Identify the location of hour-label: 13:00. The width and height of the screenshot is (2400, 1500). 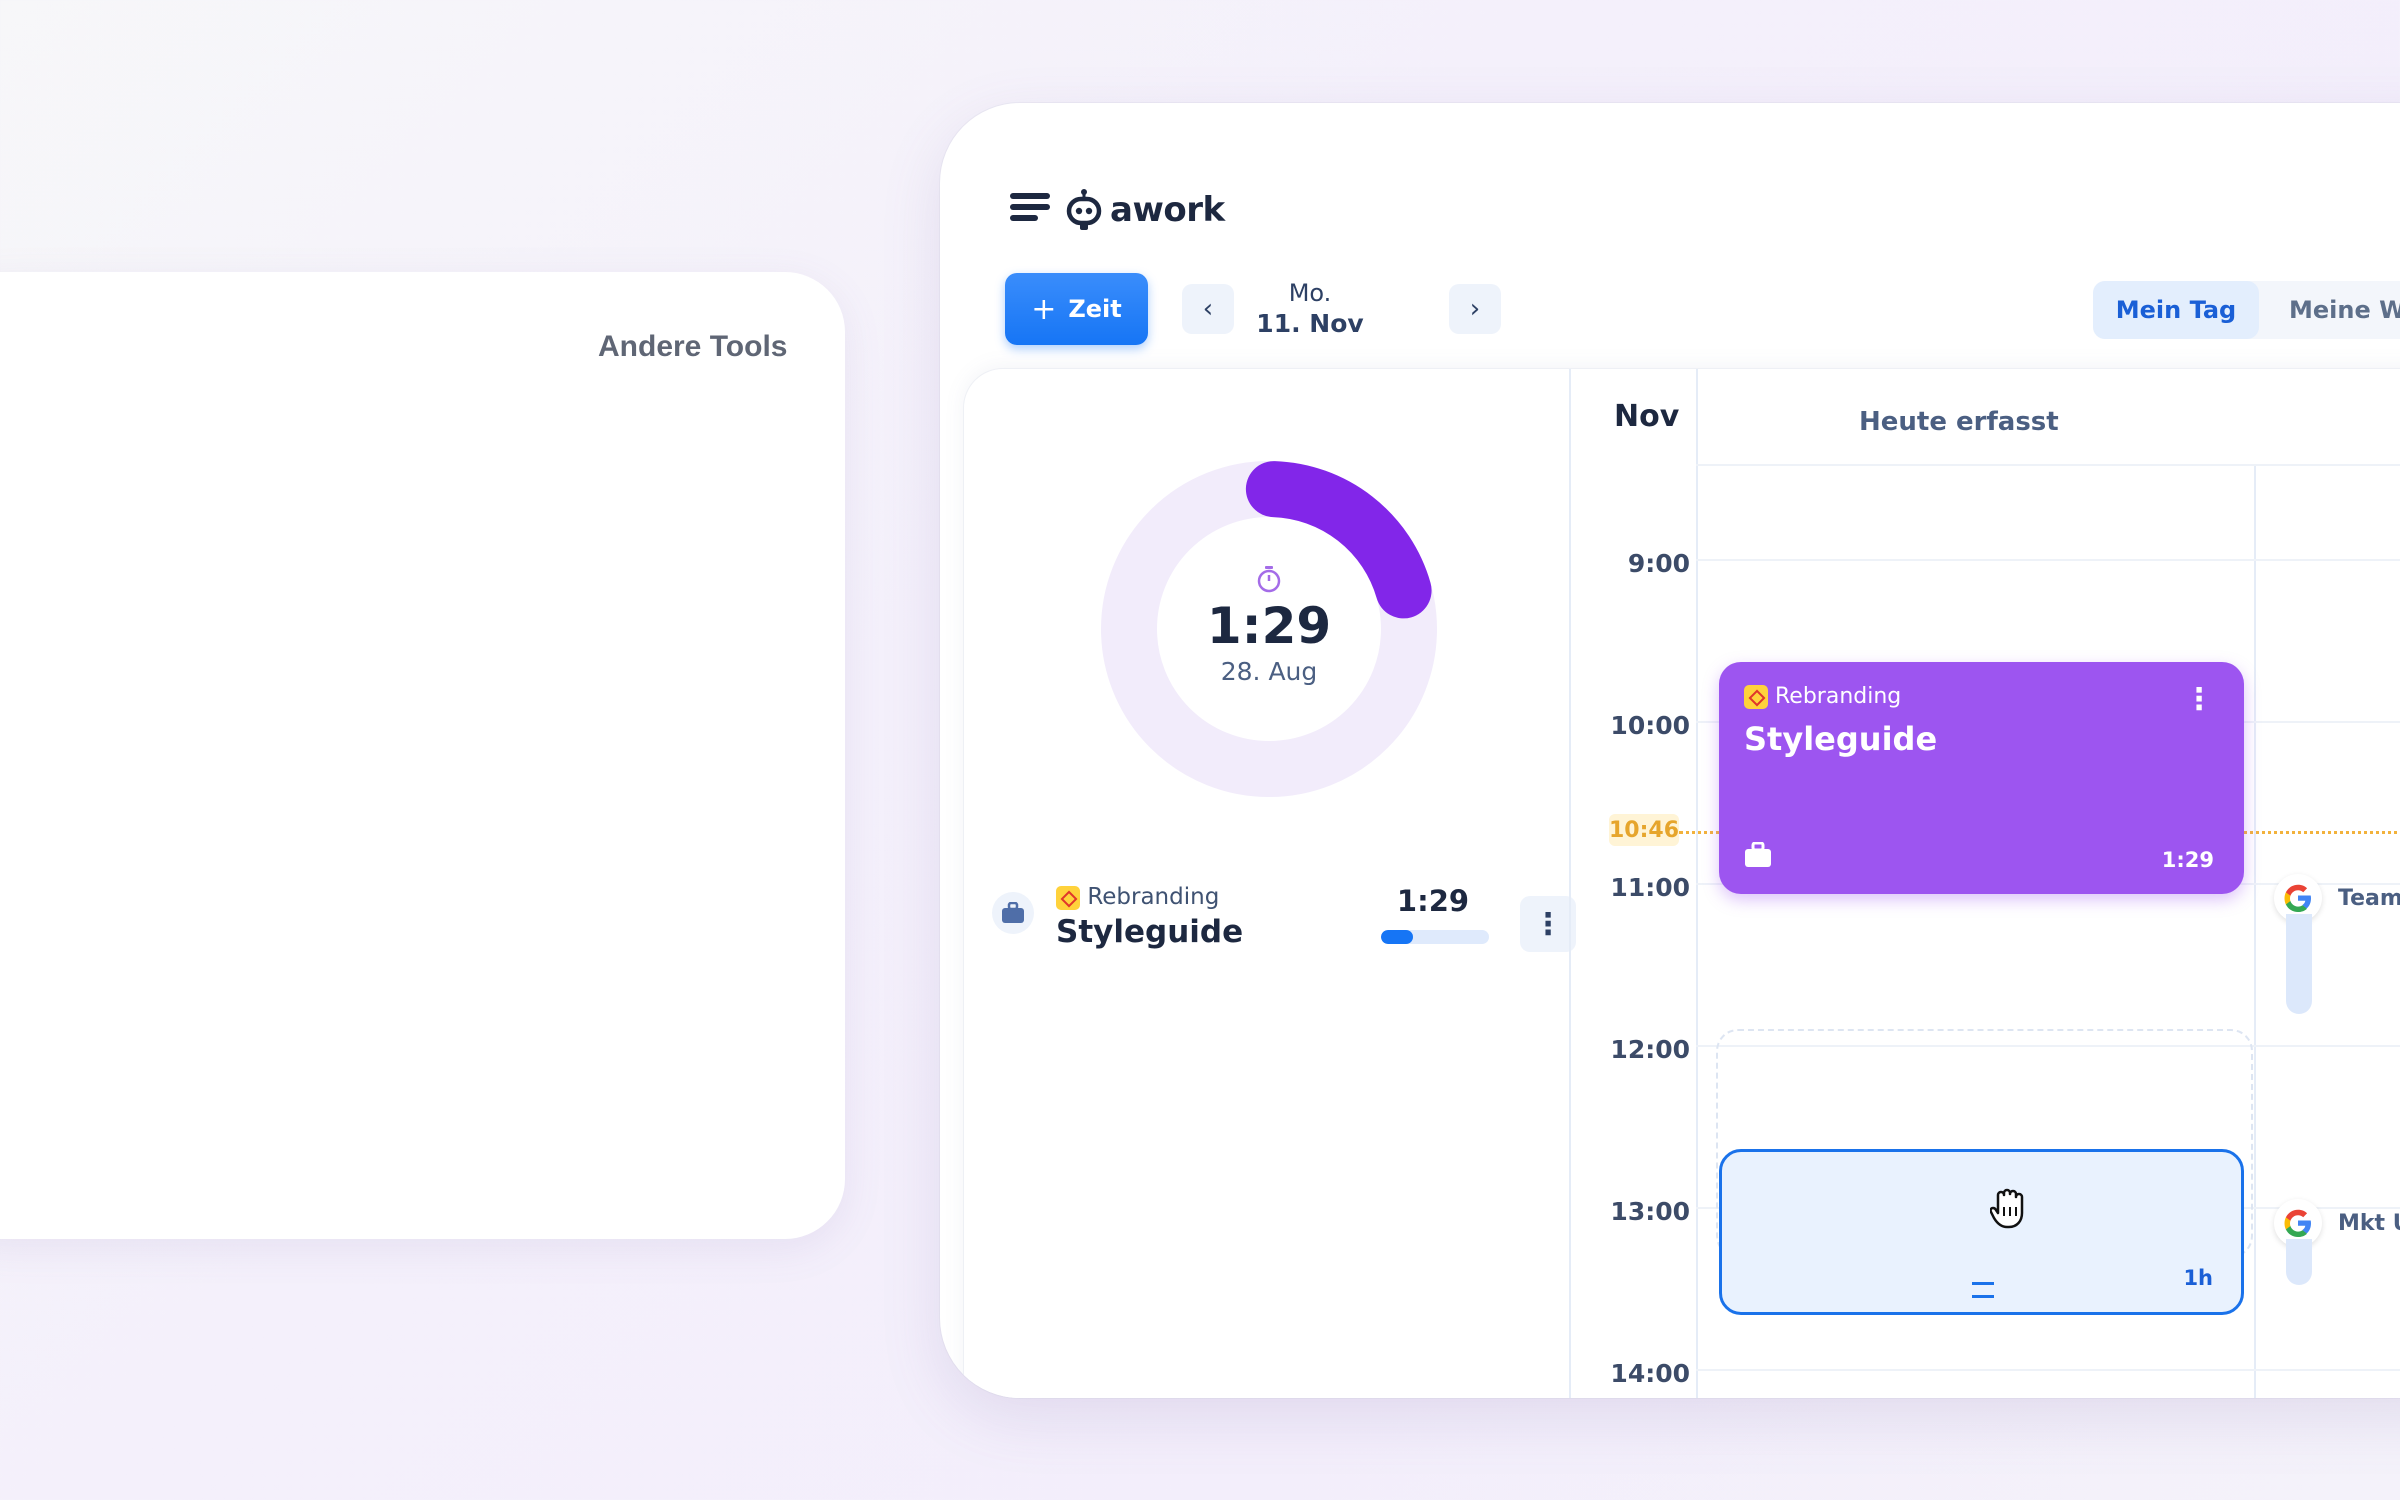
(1650, 1211).